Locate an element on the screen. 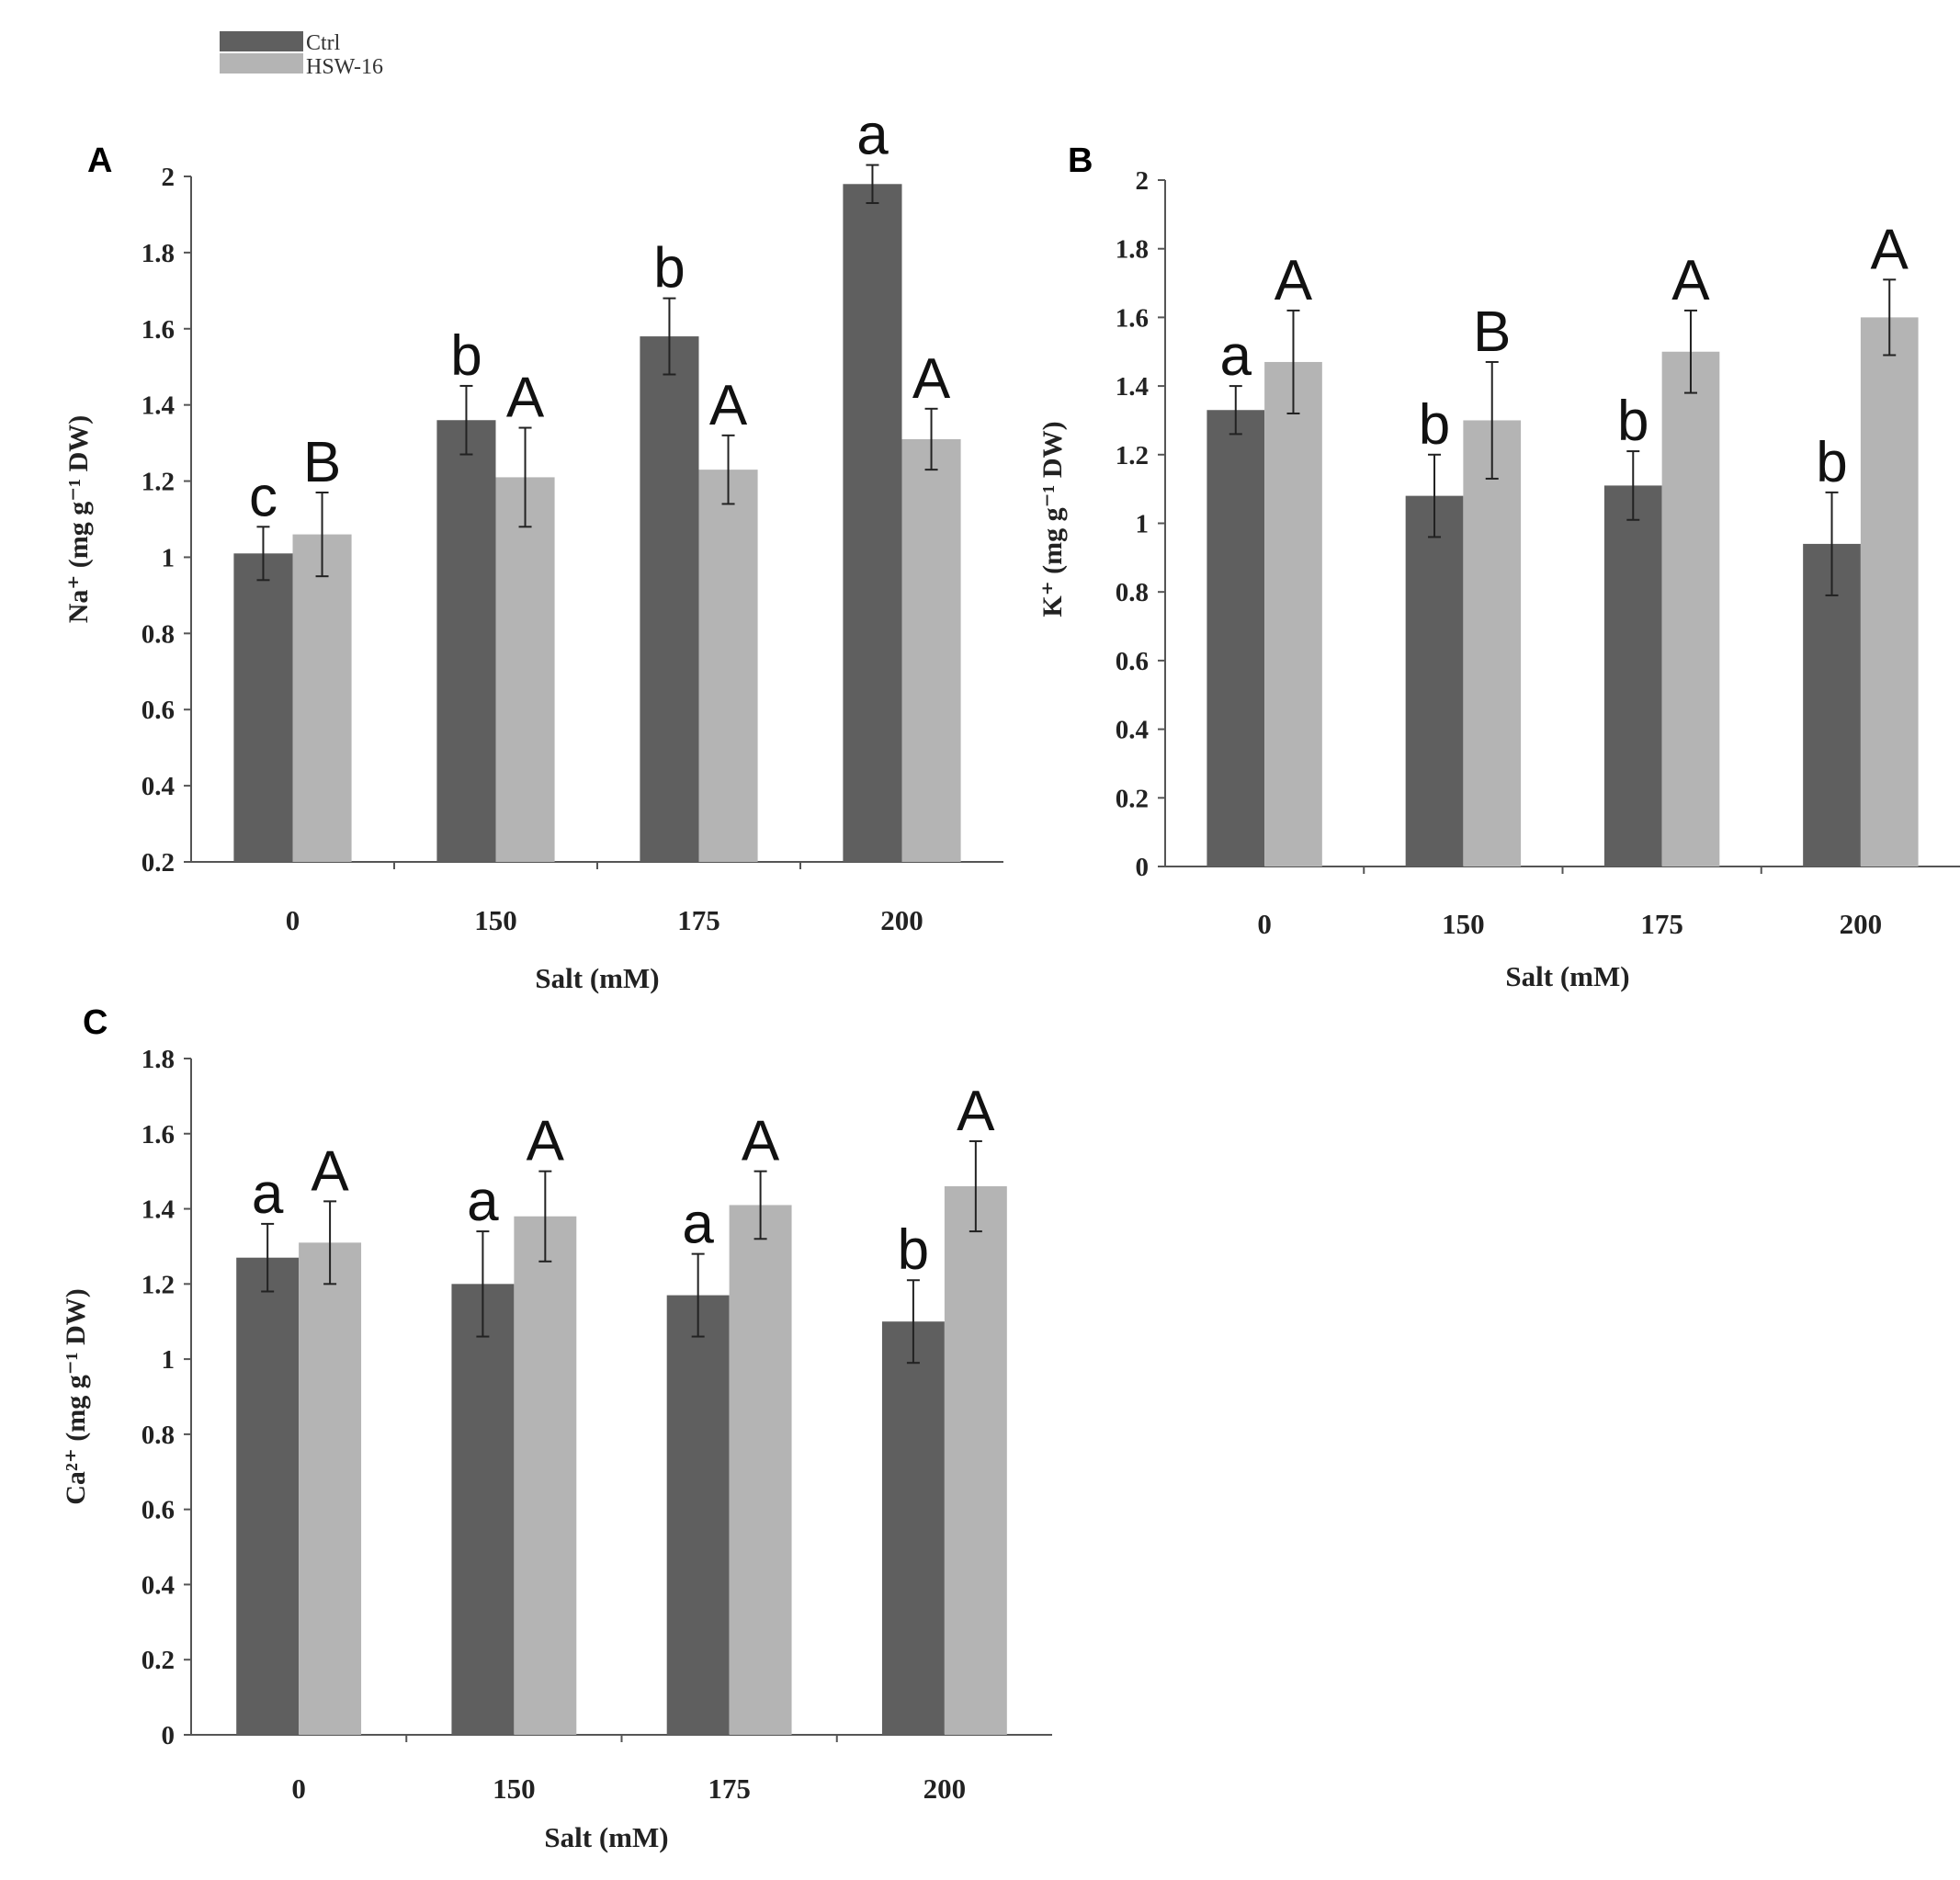  significance-letter: c is located at coordinates (263, 496).